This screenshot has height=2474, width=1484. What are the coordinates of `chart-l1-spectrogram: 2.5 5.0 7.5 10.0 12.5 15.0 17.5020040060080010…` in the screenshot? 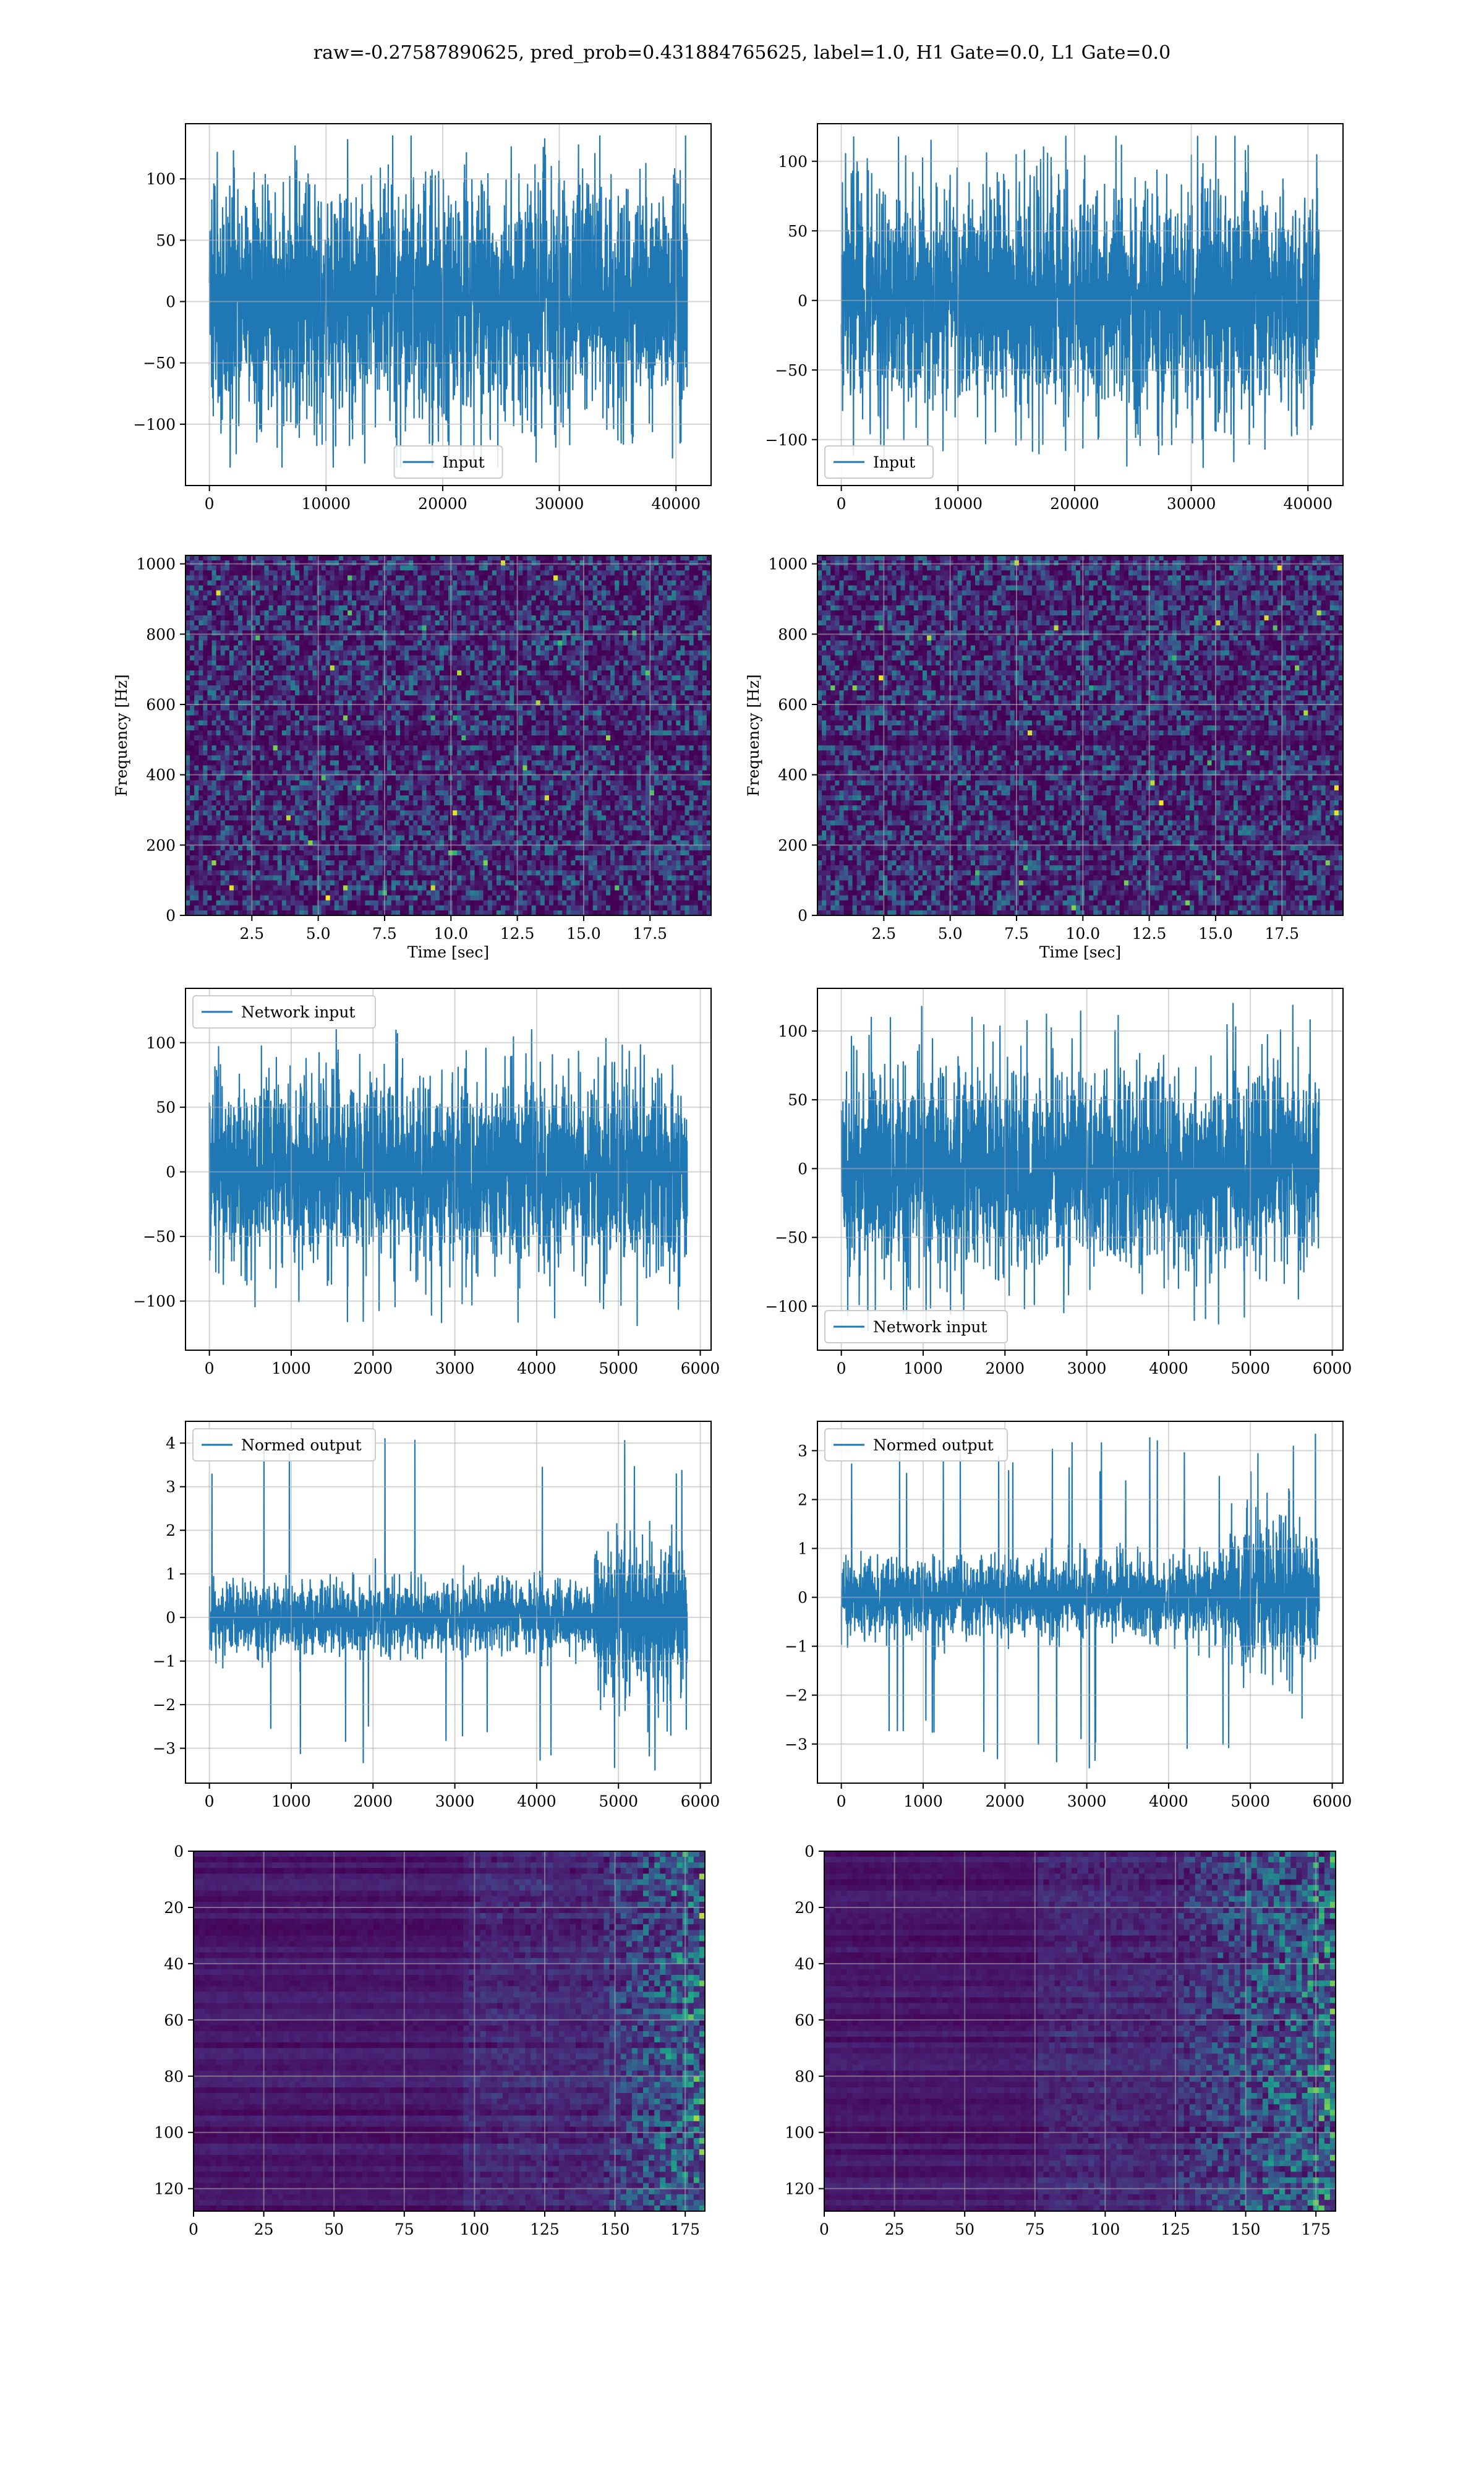 It's located at (1044, 758).